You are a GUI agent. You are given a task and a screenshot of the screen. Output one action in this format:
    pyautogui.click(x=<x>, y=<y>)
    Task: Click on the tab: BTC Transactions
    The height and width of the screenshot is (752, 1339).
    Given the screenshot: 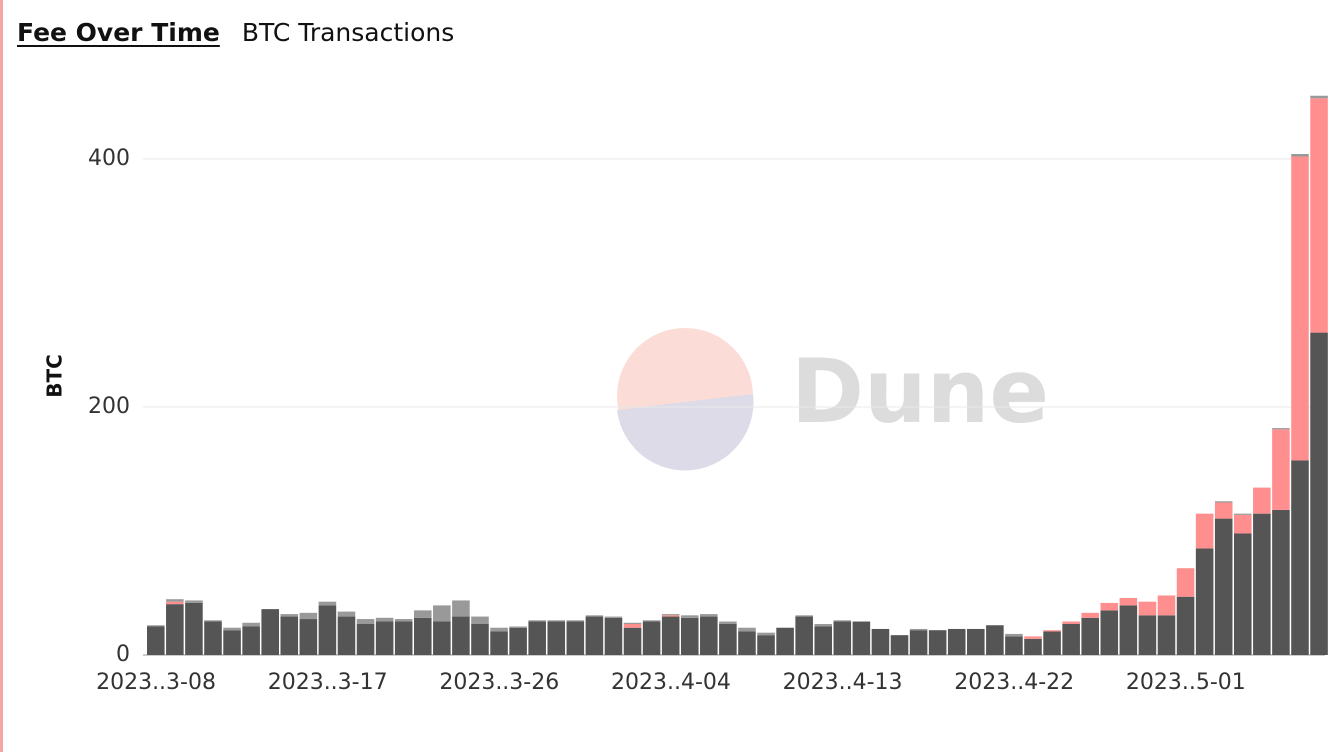 What is the action you would take?
    pyautogui.click(x=348, y=32)
    